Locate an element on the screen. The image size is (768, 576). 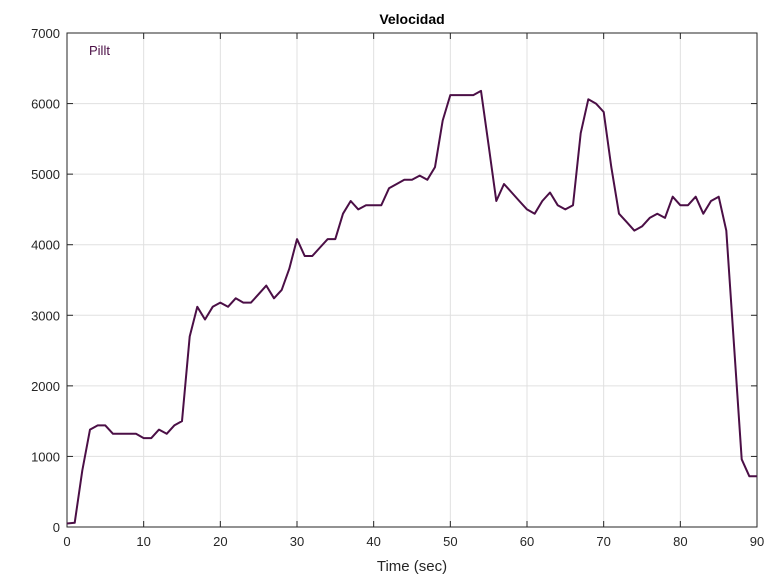
y-tick-label: 5000 is located at coordinates (45, 174).